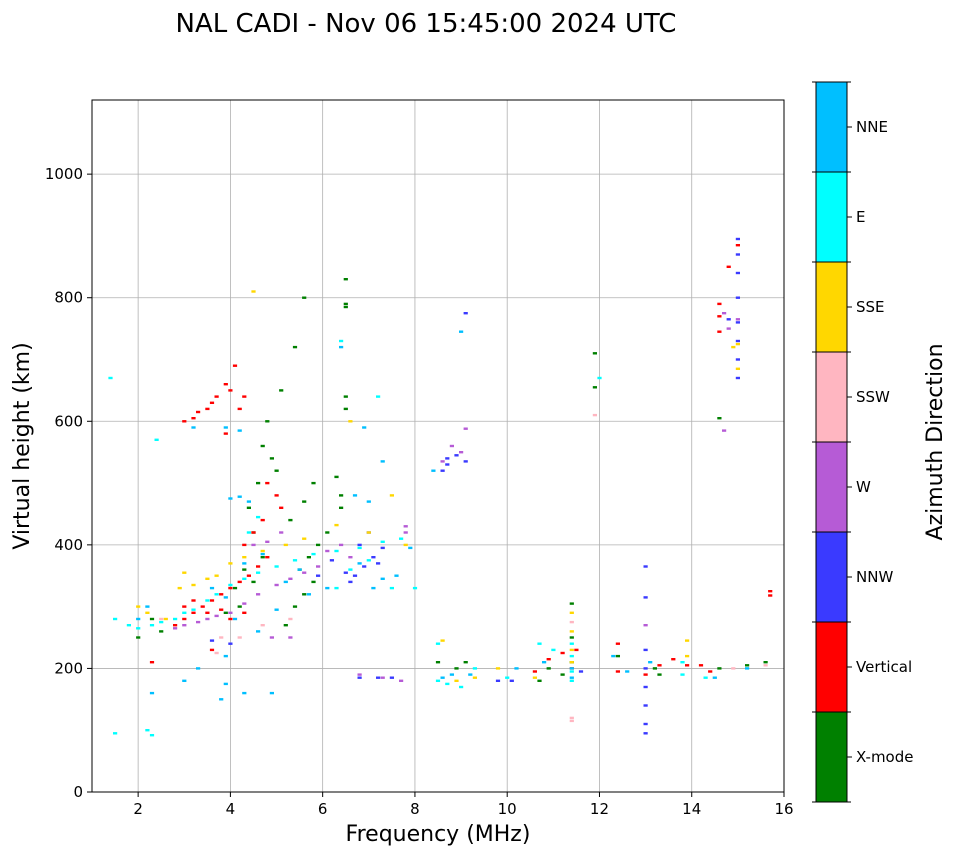 Image resolution: width=958 pixels, height=861 pixels. Describe the element at coordinates (64, 174) in the screenshot. I see `y-tick-label: 1000` at that location.